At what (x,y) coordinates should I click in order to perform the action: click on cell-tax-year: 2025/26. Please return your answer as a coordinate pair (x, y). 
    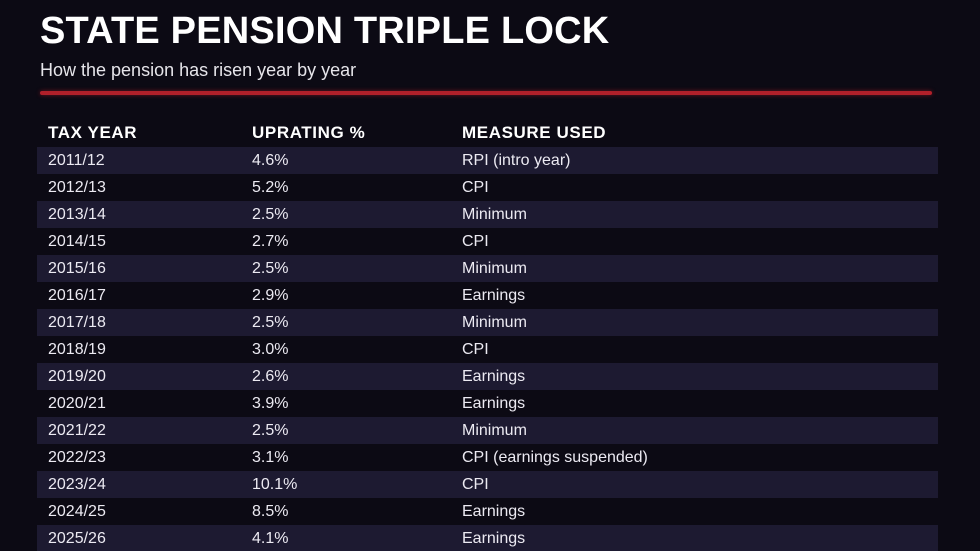
    Looking at the image, I should click on (77, 538).